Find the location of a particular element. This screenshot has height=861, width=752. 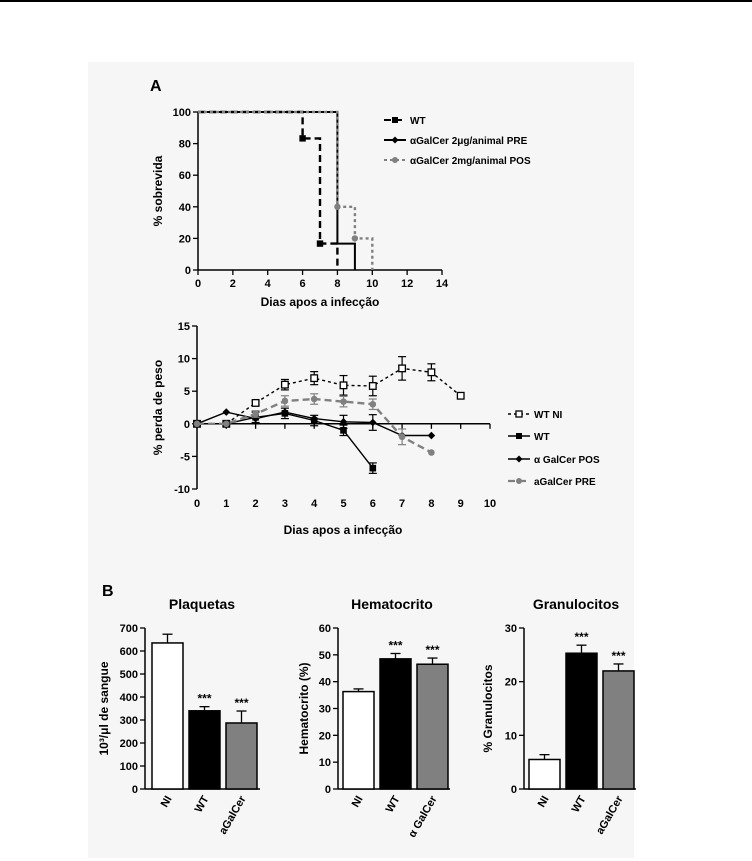

survival-series-line is located at coordinates (268, 190).